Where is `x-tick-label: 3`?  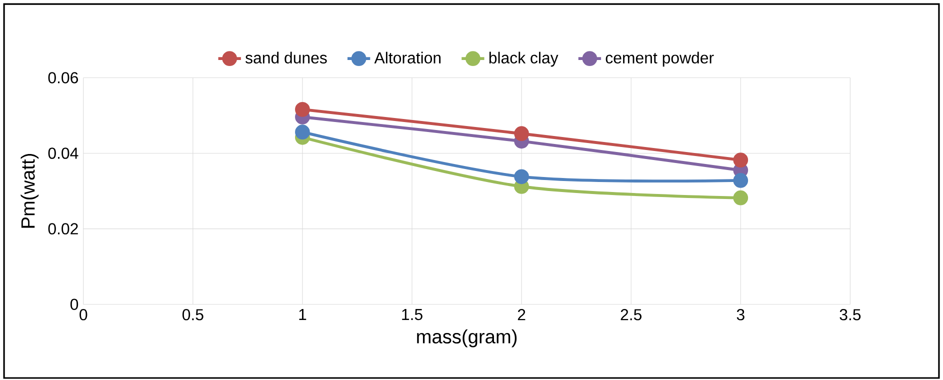
x-tick-label: 3 is located at coordinates (740, 314).